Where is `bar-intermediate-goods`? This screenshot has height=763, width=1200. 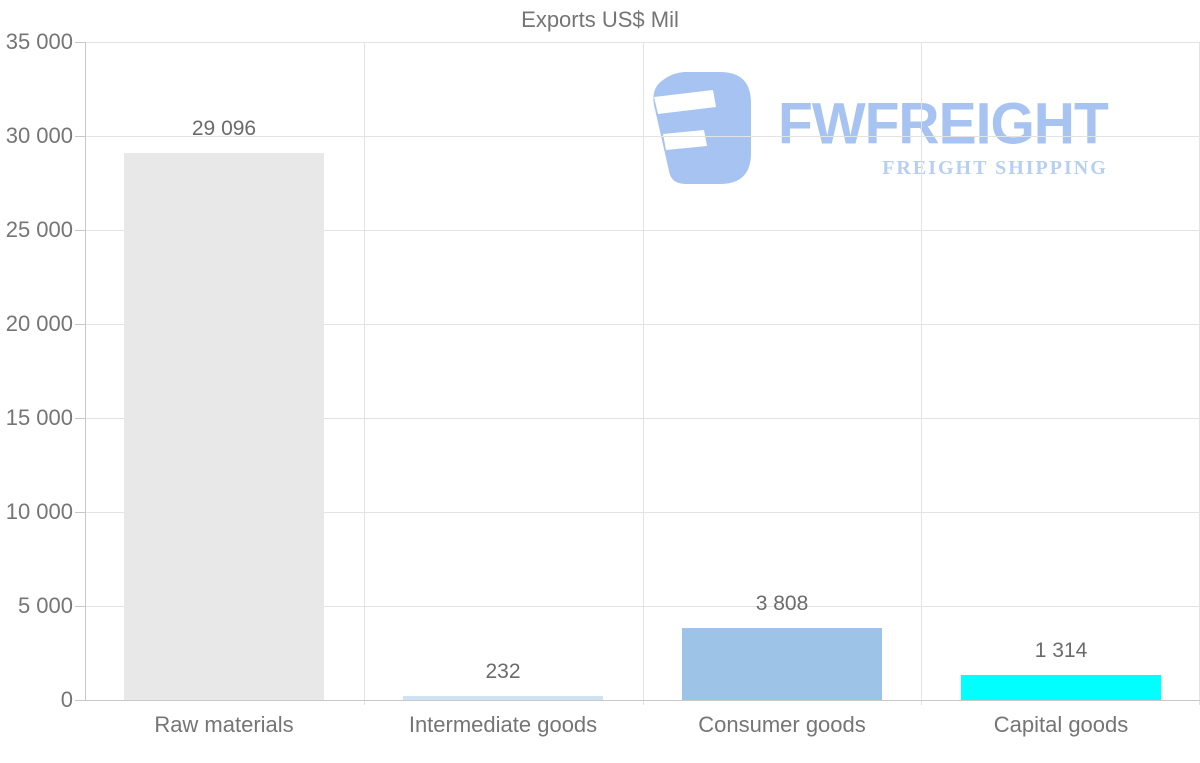
bar-intermediate-goods is located at coordinates (503, 698).